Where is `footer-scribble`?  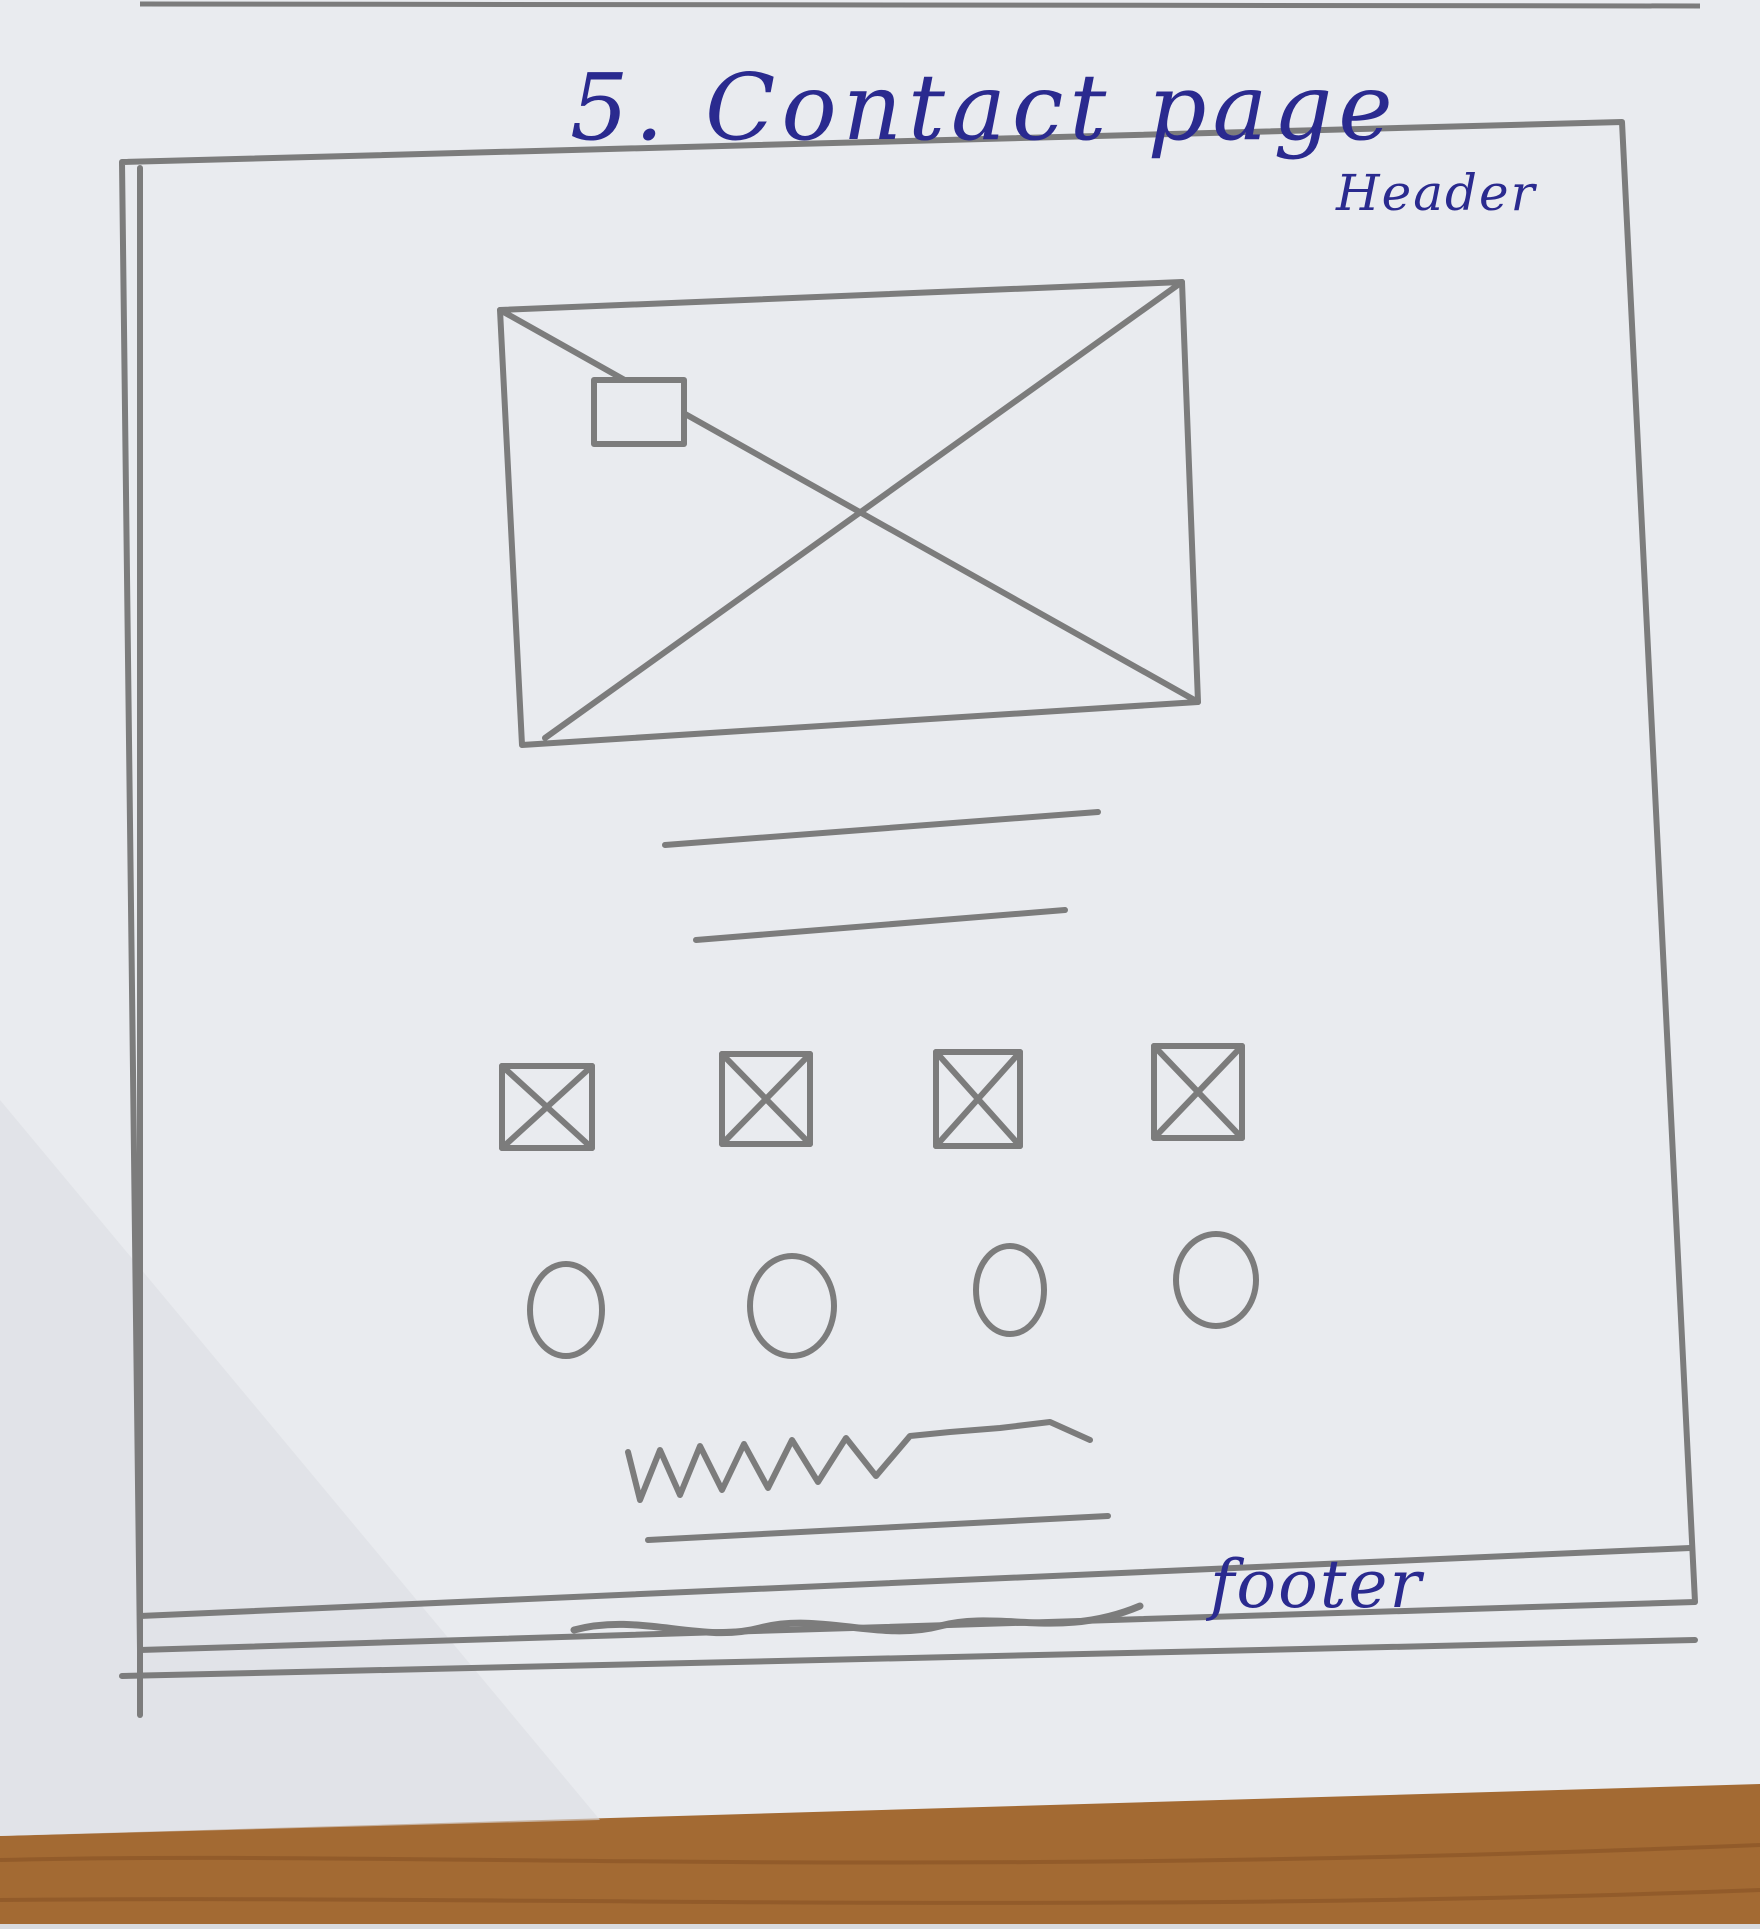 footer-scribble is located at coordinates (857, 1619).